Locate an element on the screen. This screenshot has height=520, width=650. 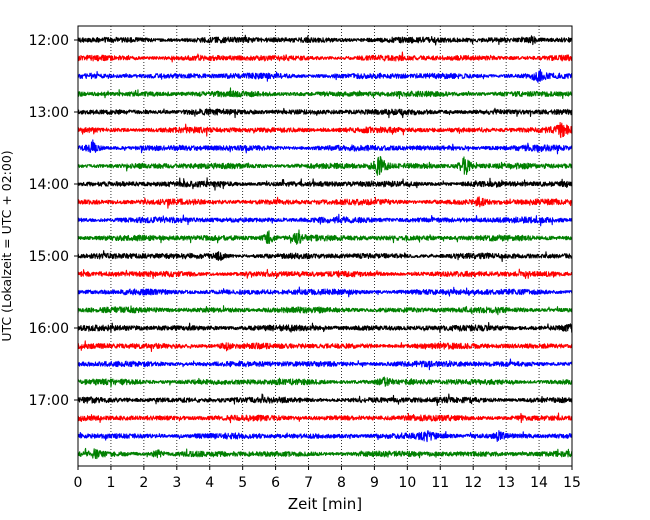
y-tick-label-2: 14:00 is located at coordinates (49, 185).